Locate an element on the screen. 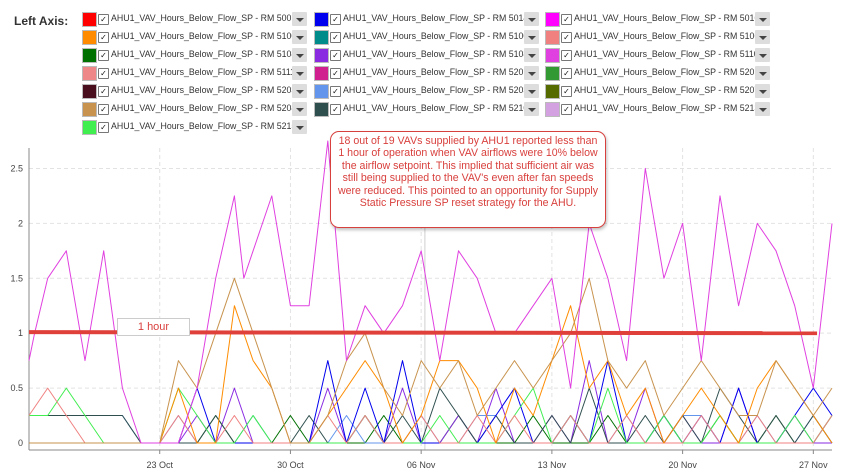  legend-item: ✓ AHU1_VAV_Hours_Below_Flow_SP - RM 5201B is located at coordinates (659, 74).